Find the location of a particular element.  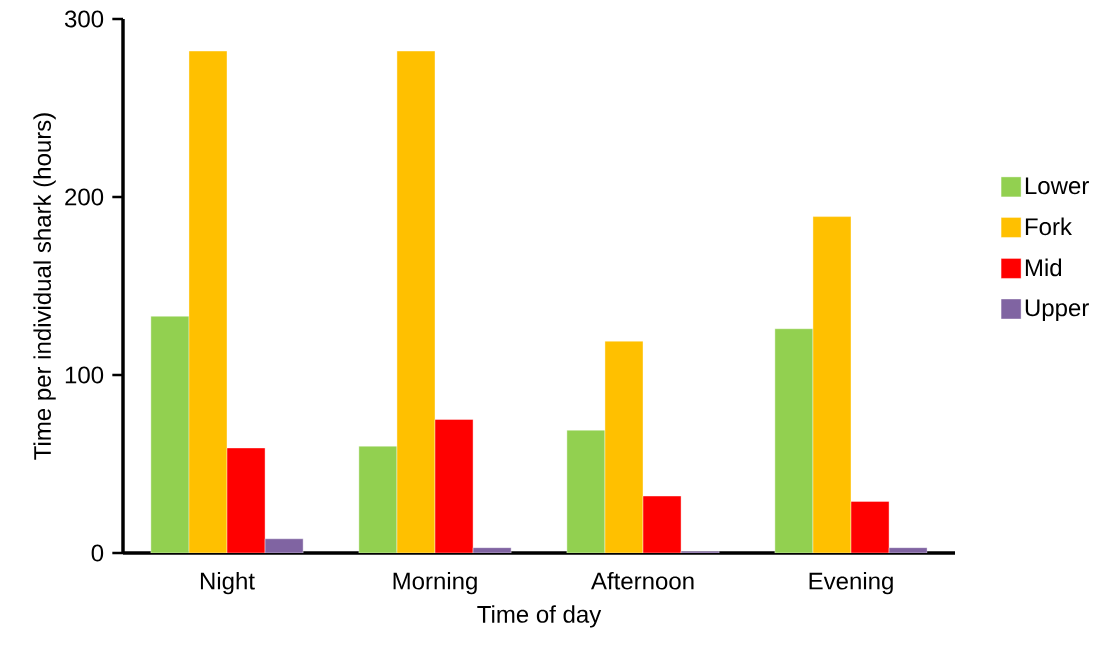

legend-label: Mid is located at coordinates (1043, 267).